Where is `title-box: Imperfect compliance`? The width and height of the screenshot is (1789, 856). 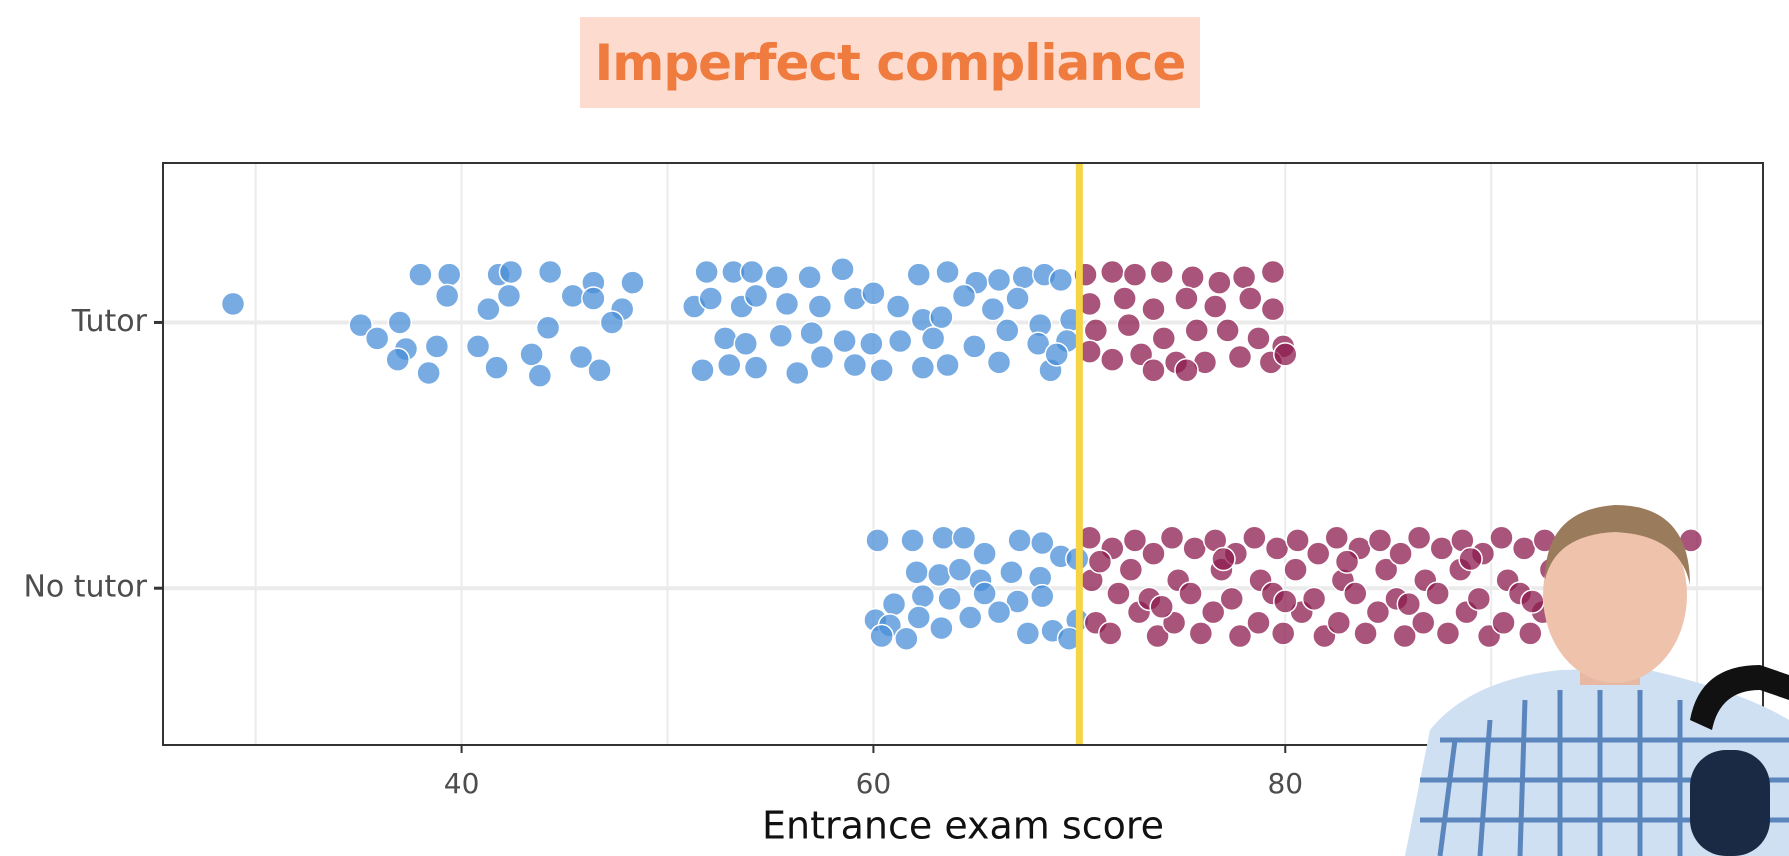
title-box: Imperfect compliance is located at coordinates (890, 62).